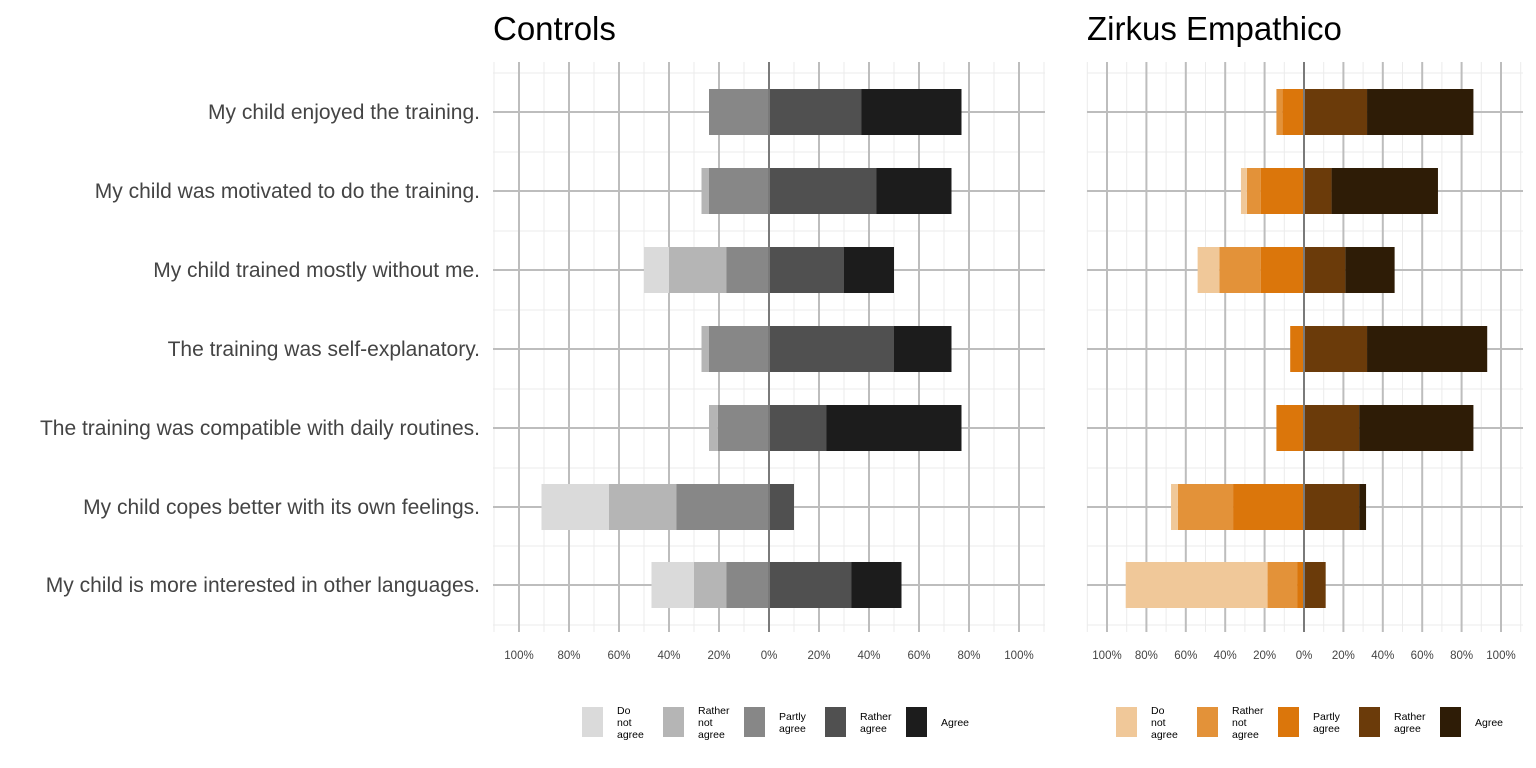 Image resolution: width=1536 pixels, height=768 pixels. I want to click on category-label: My child enjoyed the training., so click(344, 112).